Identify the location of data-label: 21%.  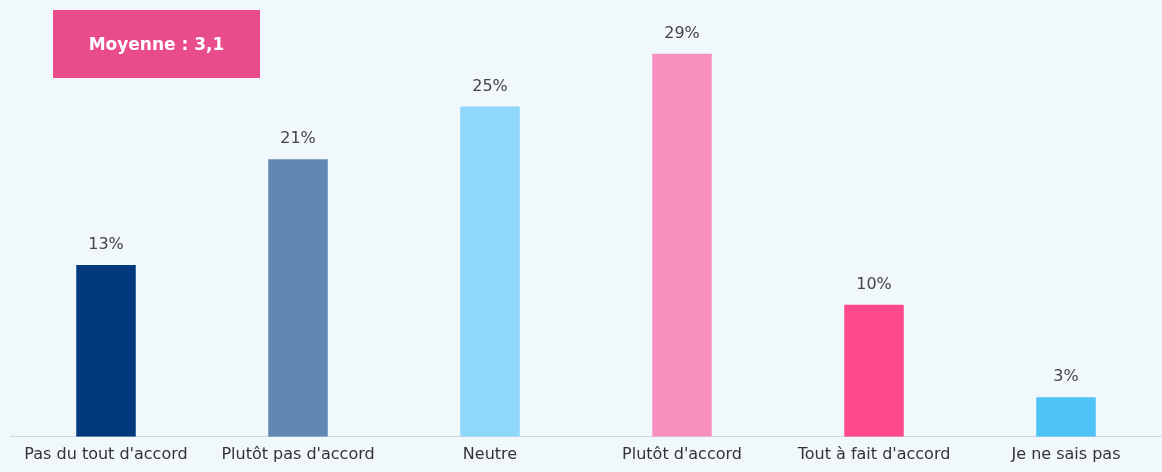
(298, 138).